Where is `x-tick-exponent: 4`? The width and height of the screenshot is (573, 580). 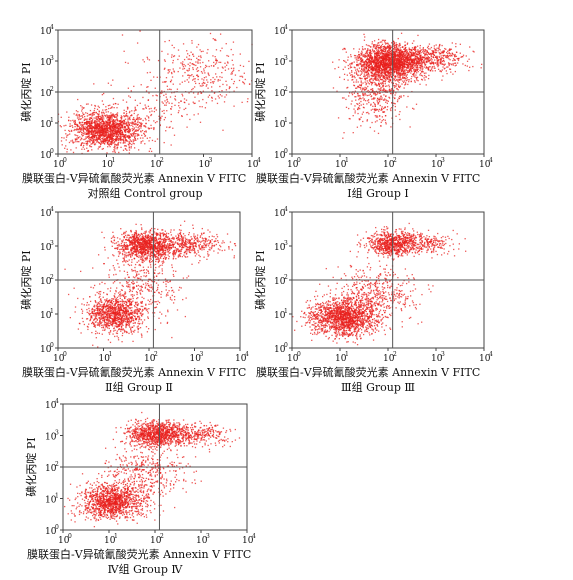
x-tick-exponent: 4 is located at coordinates (259, 160).